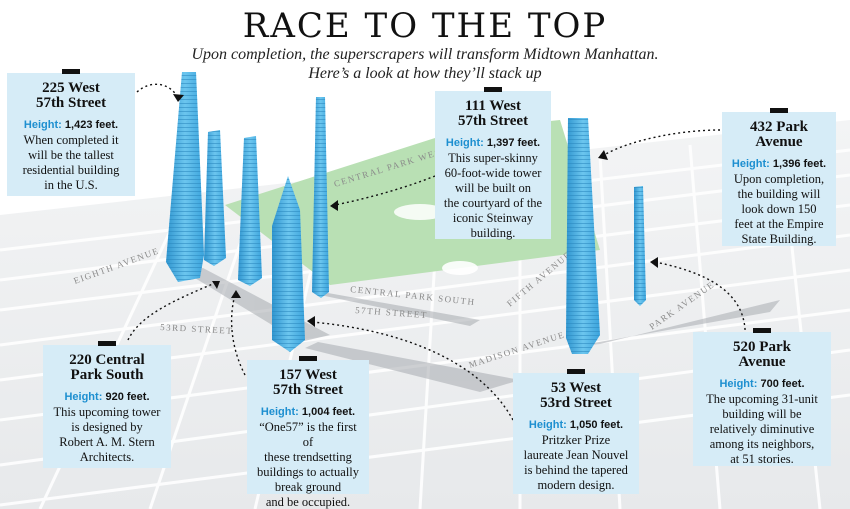  What do you see at coordinates (71, 95) in the screenshot?
I see `building-name: 225 West 57th Street` at bounding box center [71, 95].